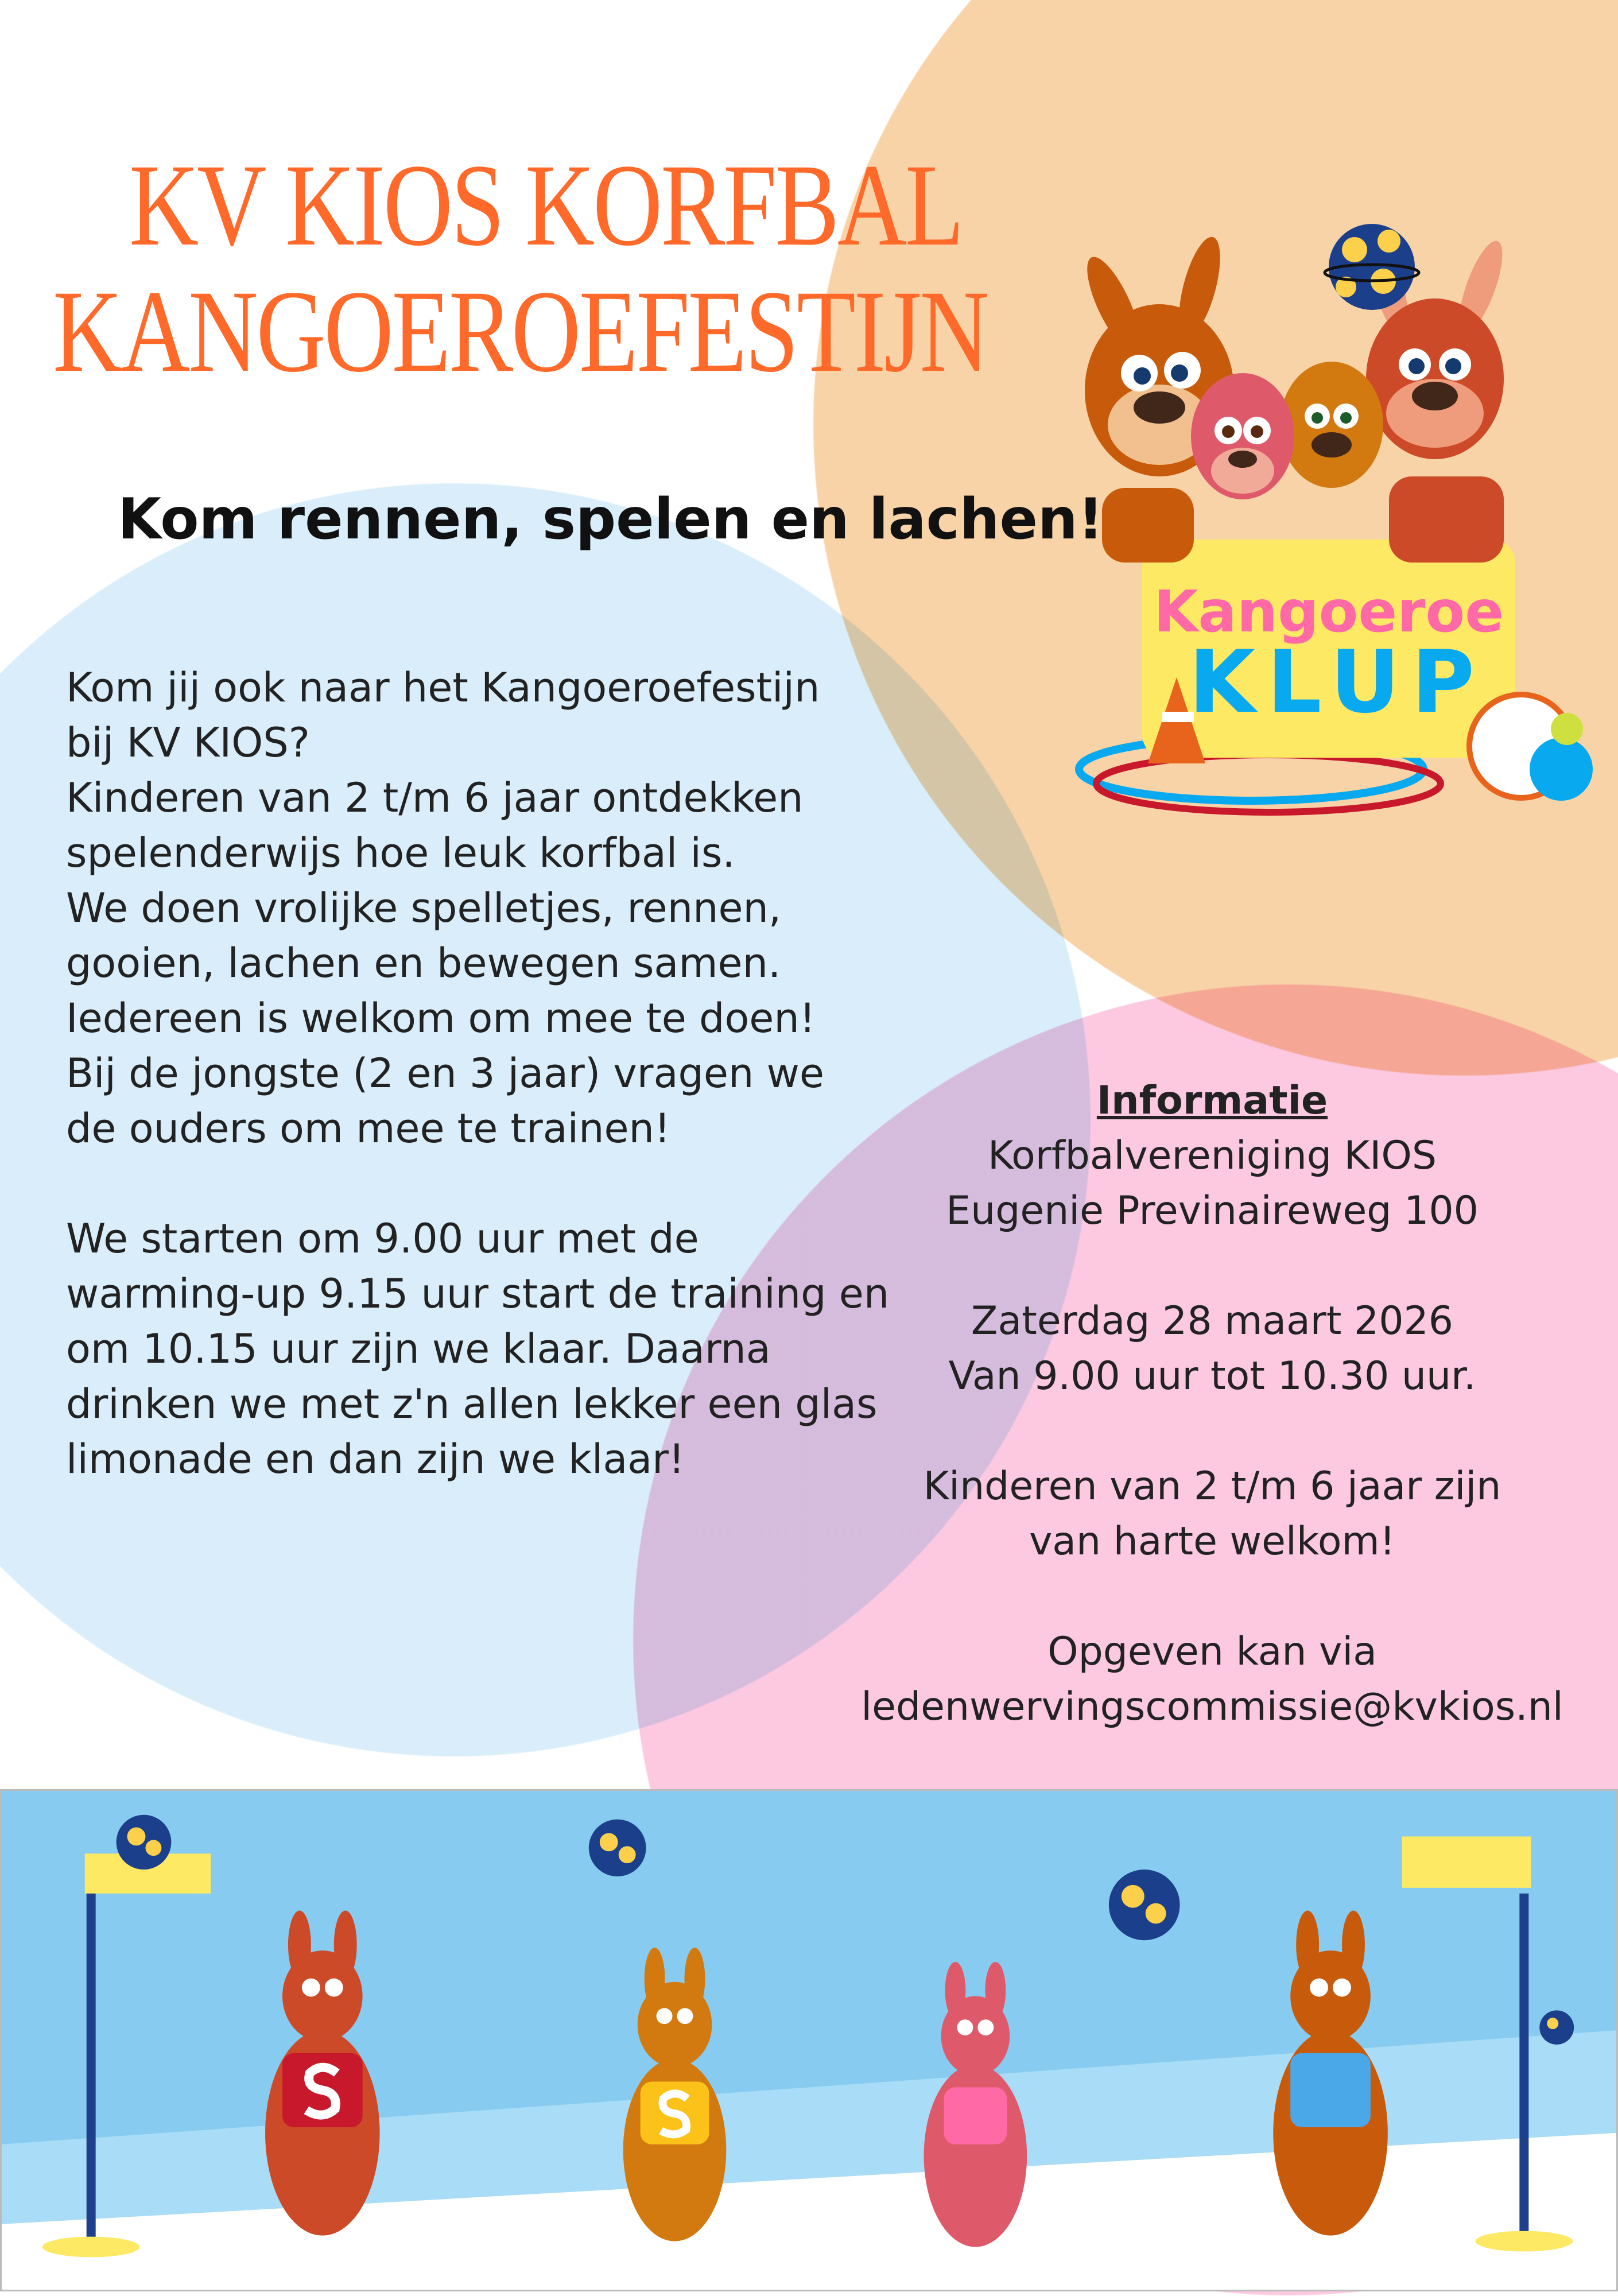 This screenshot has width=1618, height=2296. I want to click on tennis-ball-icon, so click(1567, 729).